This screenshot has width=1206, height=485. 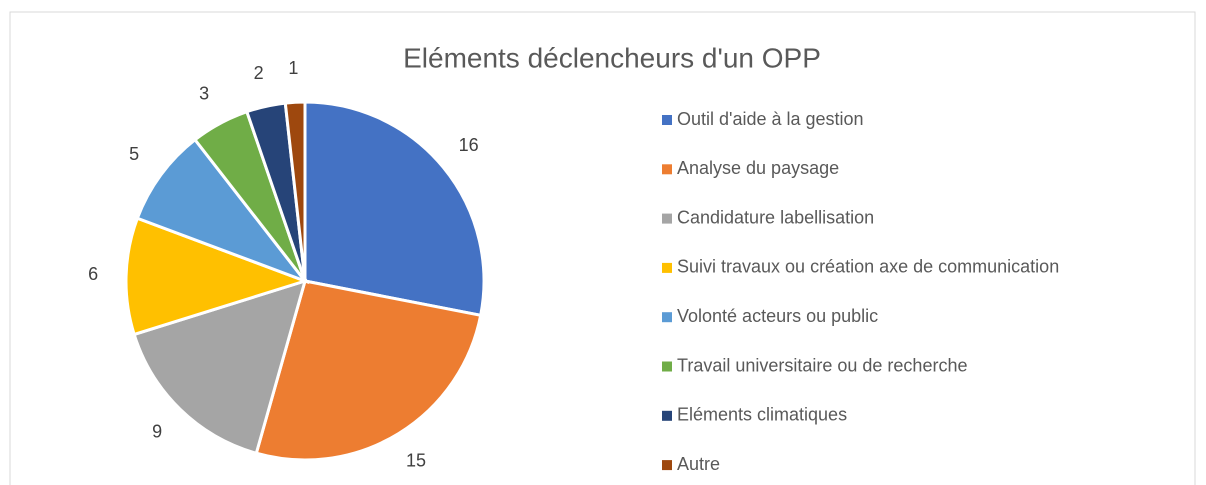 I want to click on data-label: 3, so click(x=204, y=93).